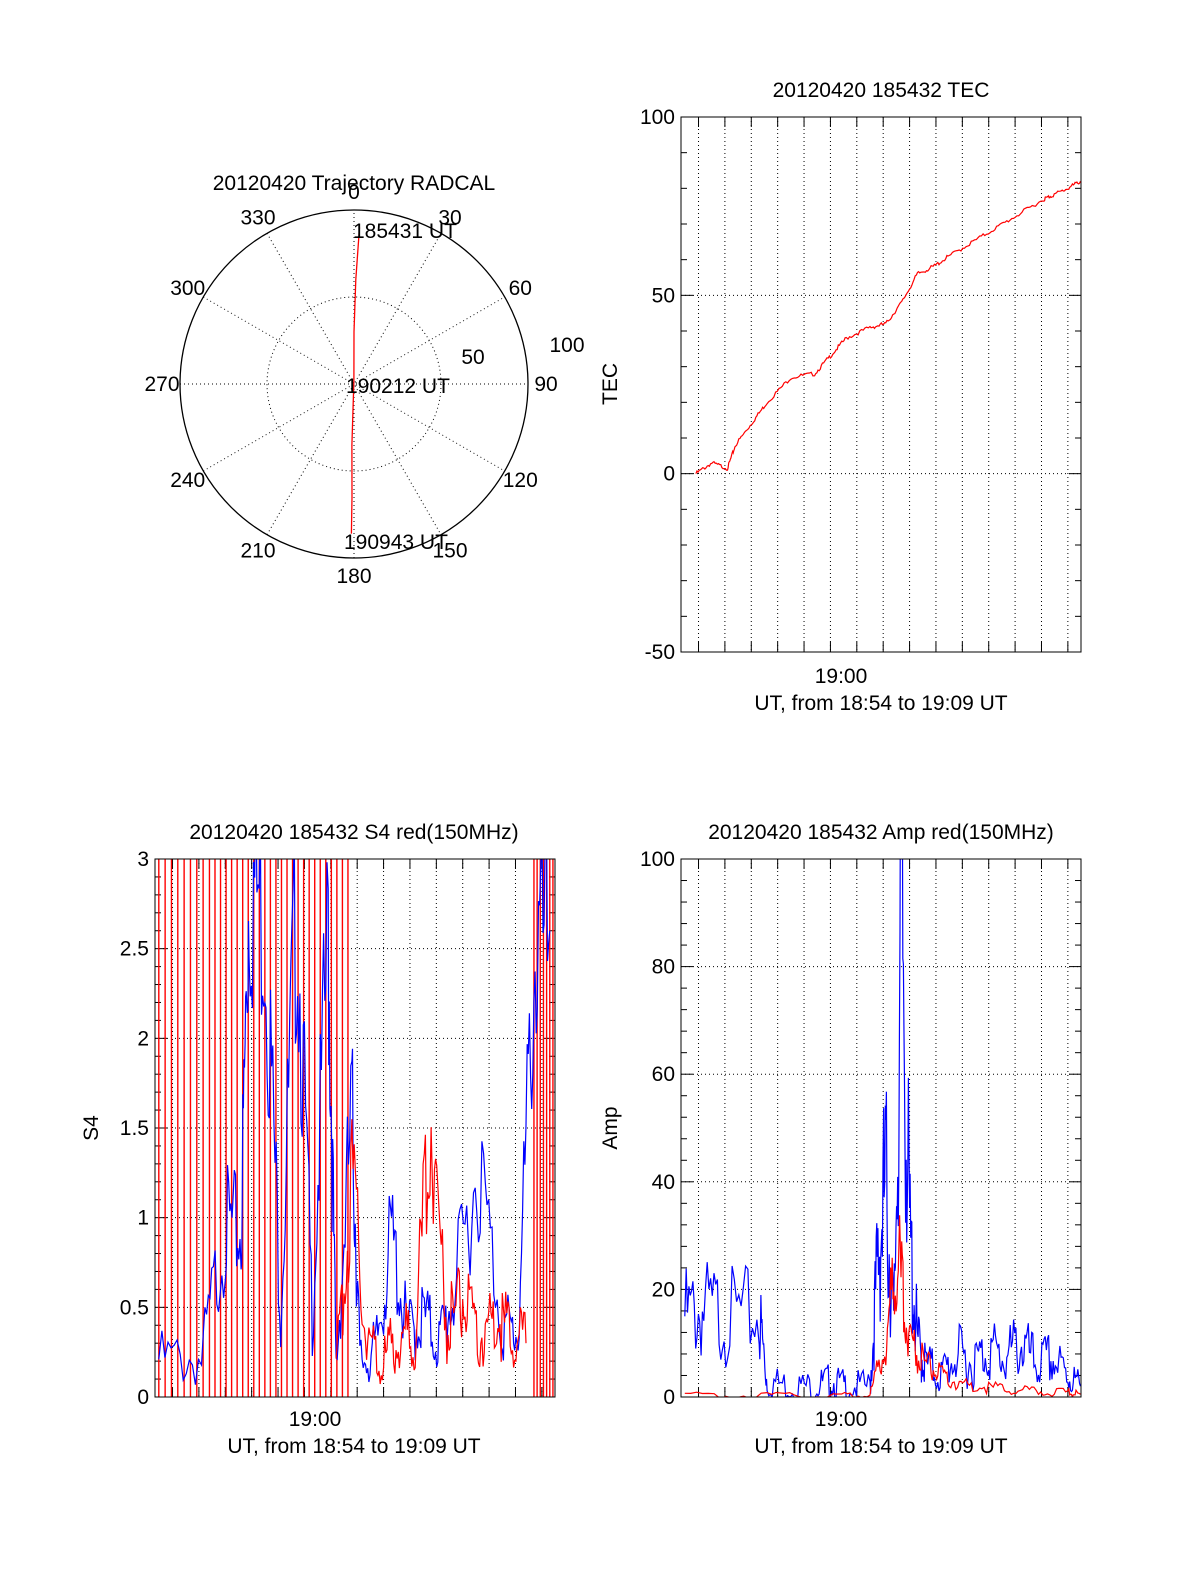 This screenshot has height=1575, width=1200. Describe the element at coordinates (353, 832) in the screenshot. I see `s4-title: 20120420 185432 S4 red(150MHz)` at that location.